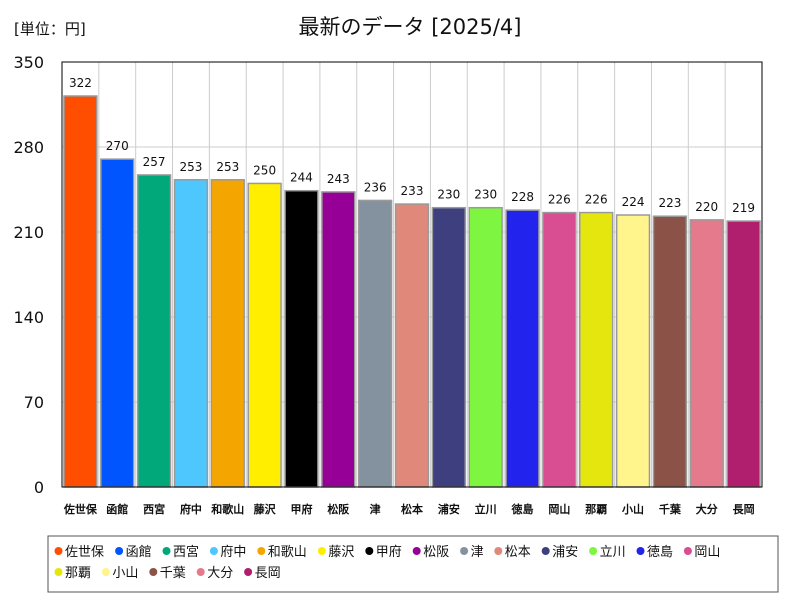  What do you see at coordinates (565, 552) in the screenshot?
I see `legend-label: 浦安` at bounding box center [565, 552].